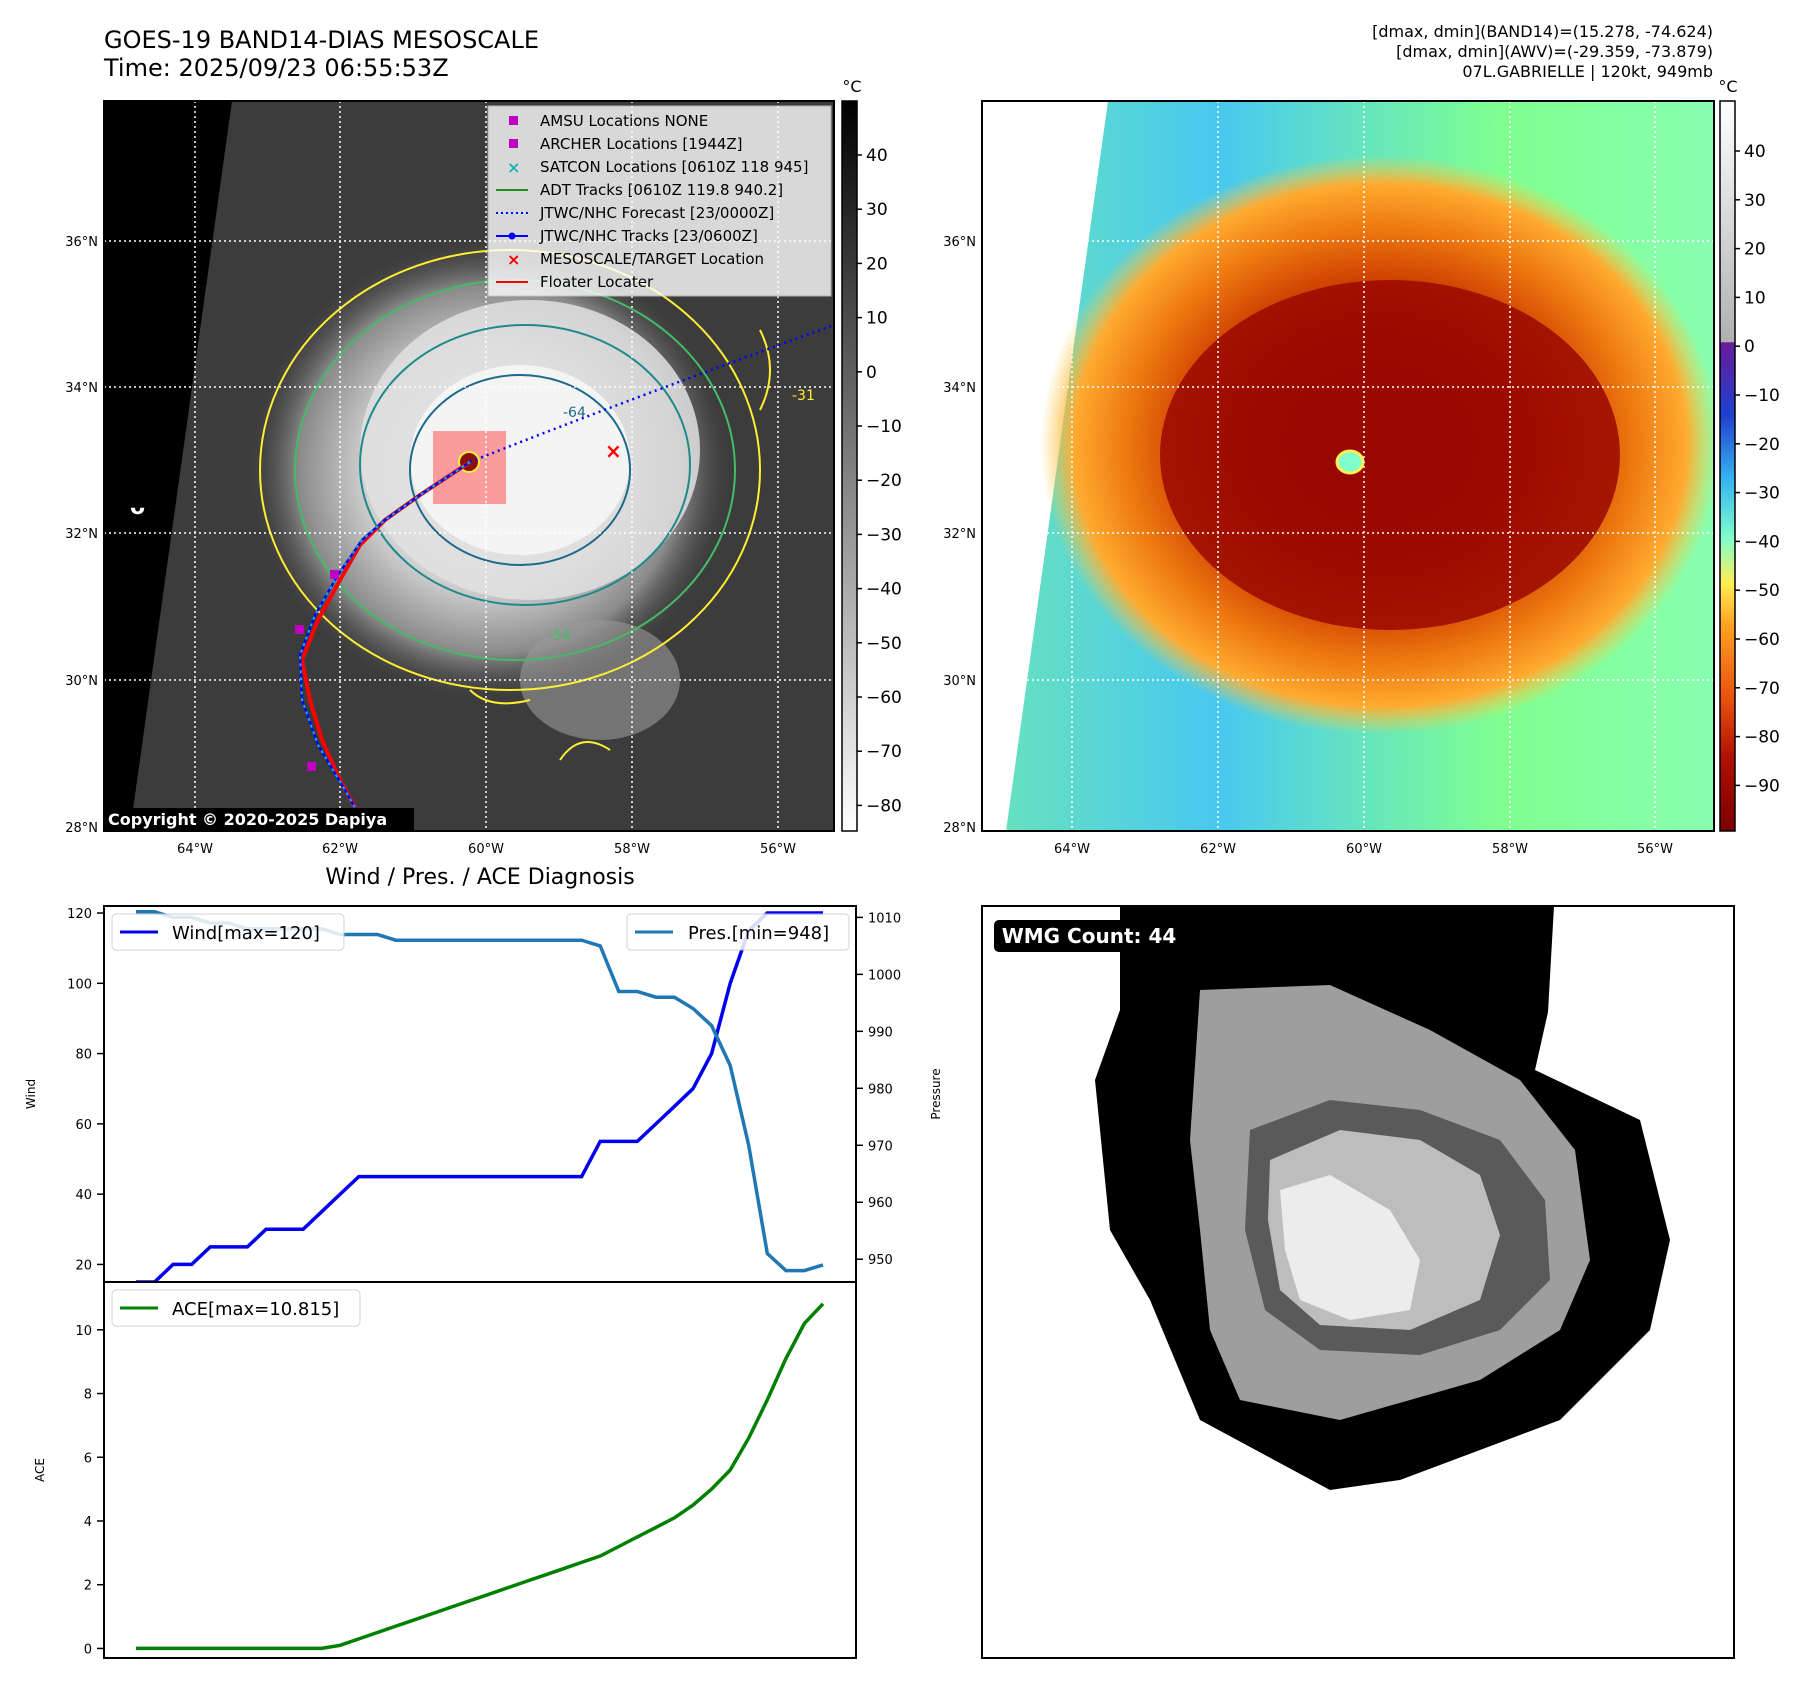 The image size is (1797, 1690). What do you see at coordinates (959, 388) in the screenshot?
I see `lat-tick-label: 34°N` at bounding box center [959, 388].